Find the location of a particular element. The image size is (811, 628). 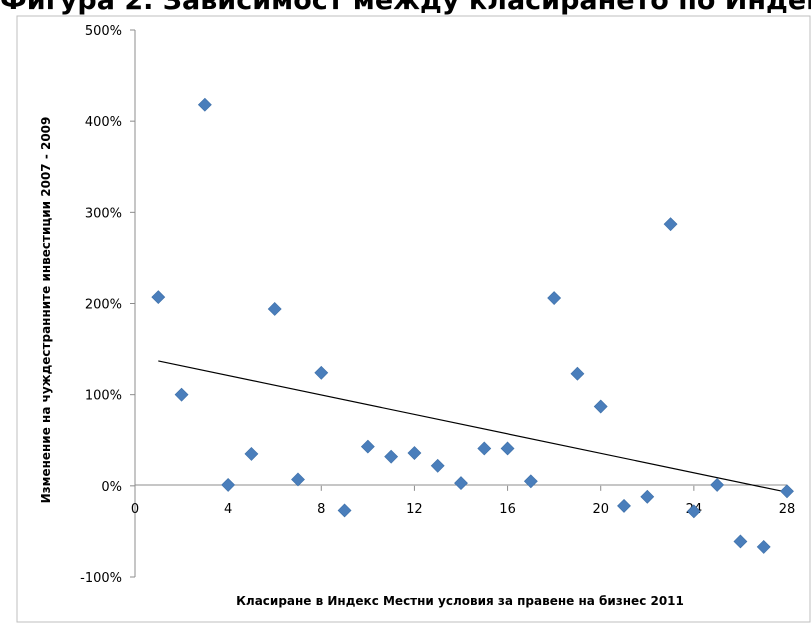

y-tick-label: 300% is located at coordinates (103, 213).